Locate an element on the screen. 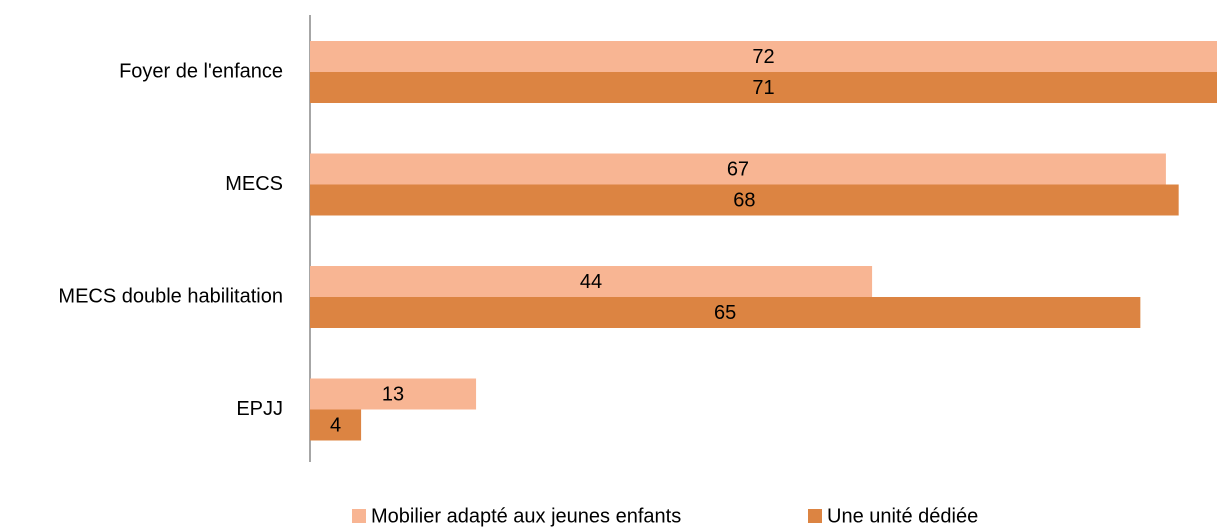 The width and height of the screenshot is (1217, 528). y-tick-label: MECS double habilitation is located at coordinates (170, 296).